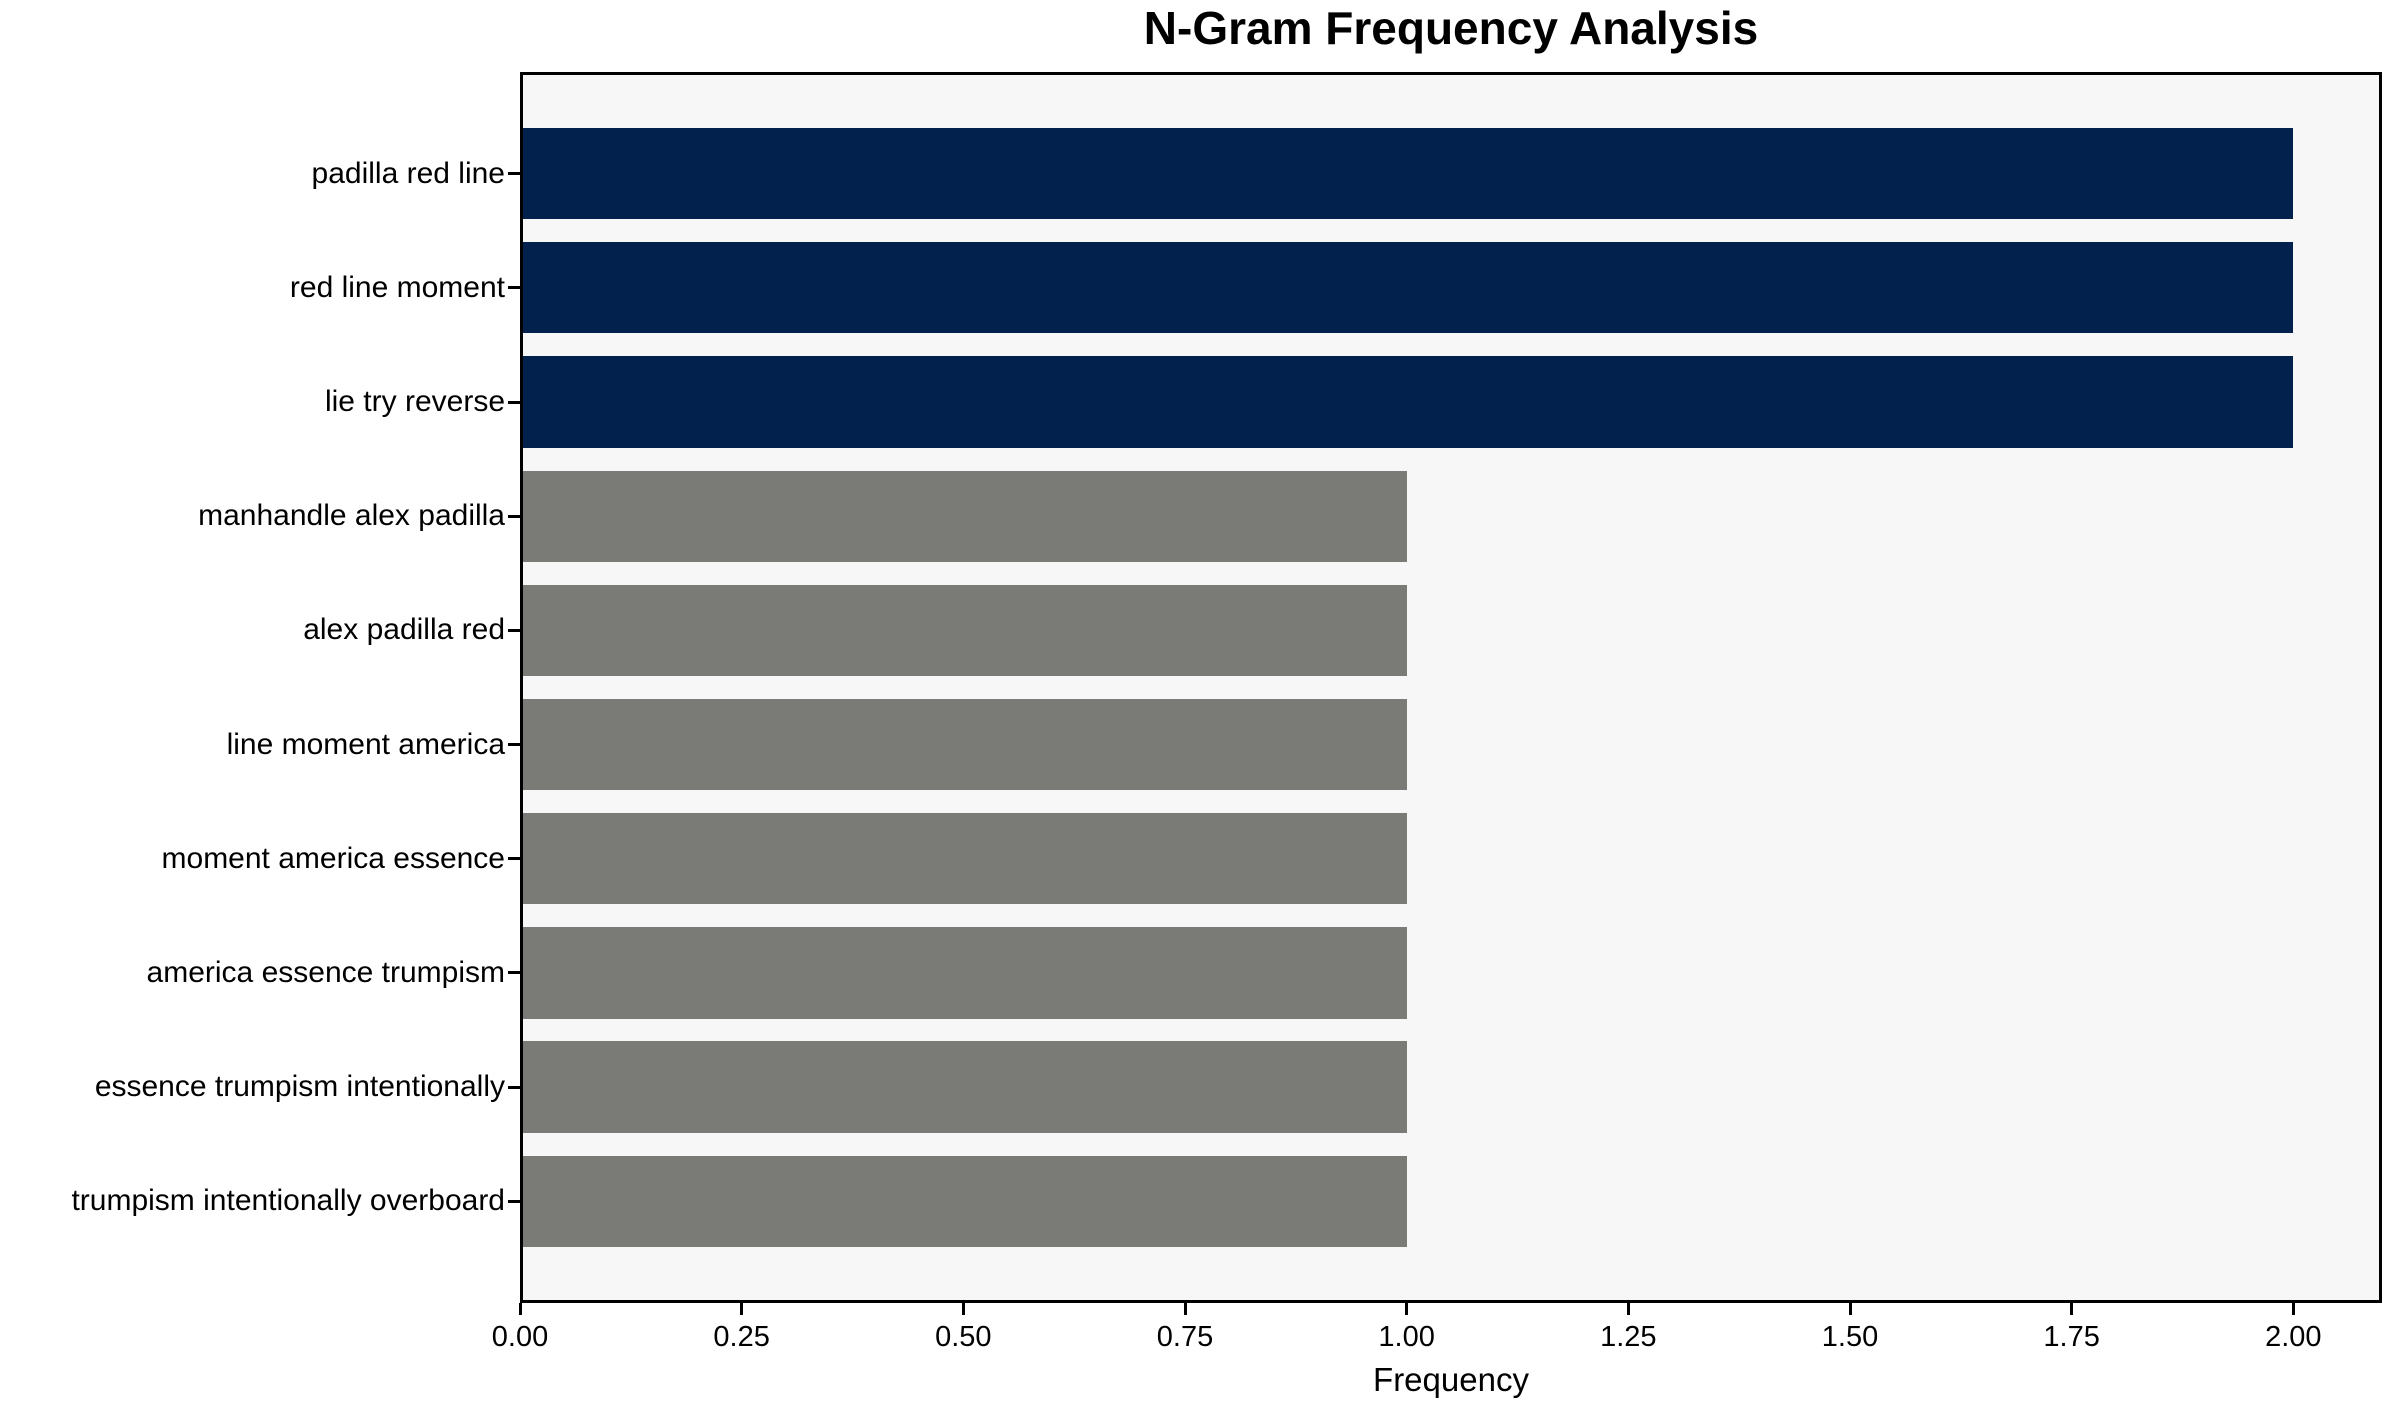 The width and height of the screenshot is (2401, 1414). What do you see at coordinates (325, 972) in the screenshot?
I see `y-tick-label: america essence trumpism` at bounding box center [325, 972].